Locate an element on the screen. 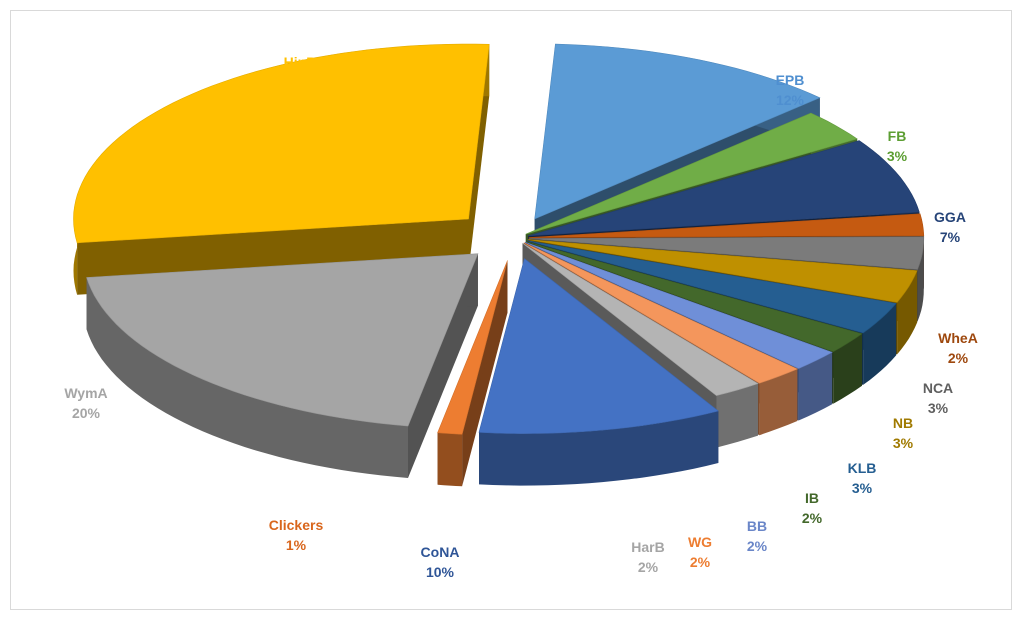 This screenshot has width=1024, height=620. slice-nb is located at coordinates (723, 271).